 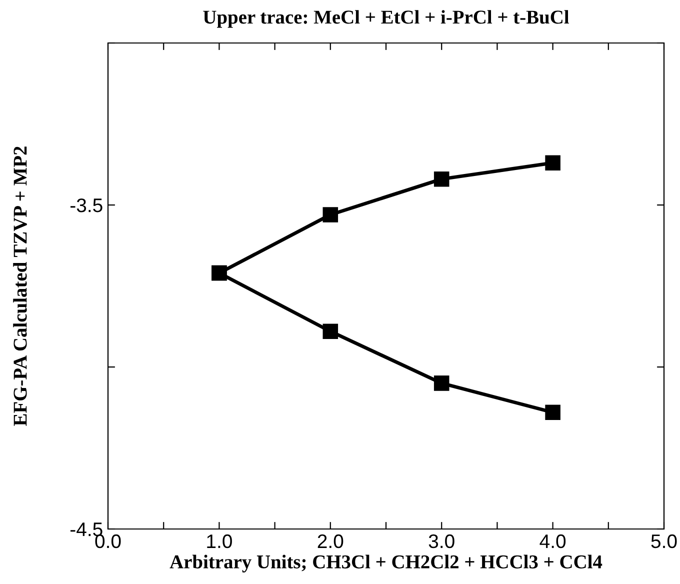 I want to click on x-axis-title: Arbitrary Units; CH3Cl + CH2Cl2 + HCCl3 + CCl4, so click(x=386, y=563).